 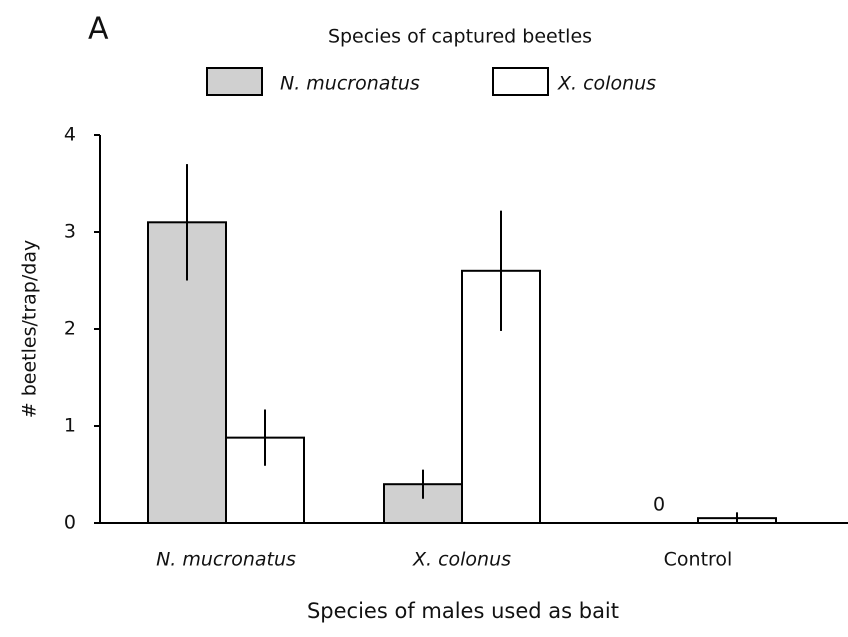 What do you see at coordinates (698, 560) in the screenshot?
I see `x-tick-label: Control` at bounding box center [698, 560].